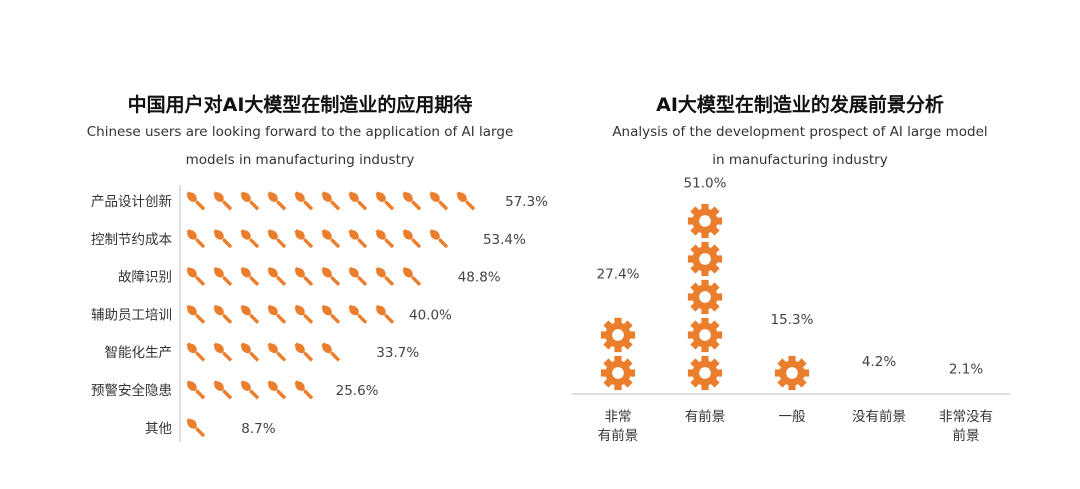 Image resolution: width=1080 pixels, height=489 pixels. Describe the element at coordinates (800, 160) in the screenshot. I see `right-subtitle-line2: in manufacturing industry` at that location.